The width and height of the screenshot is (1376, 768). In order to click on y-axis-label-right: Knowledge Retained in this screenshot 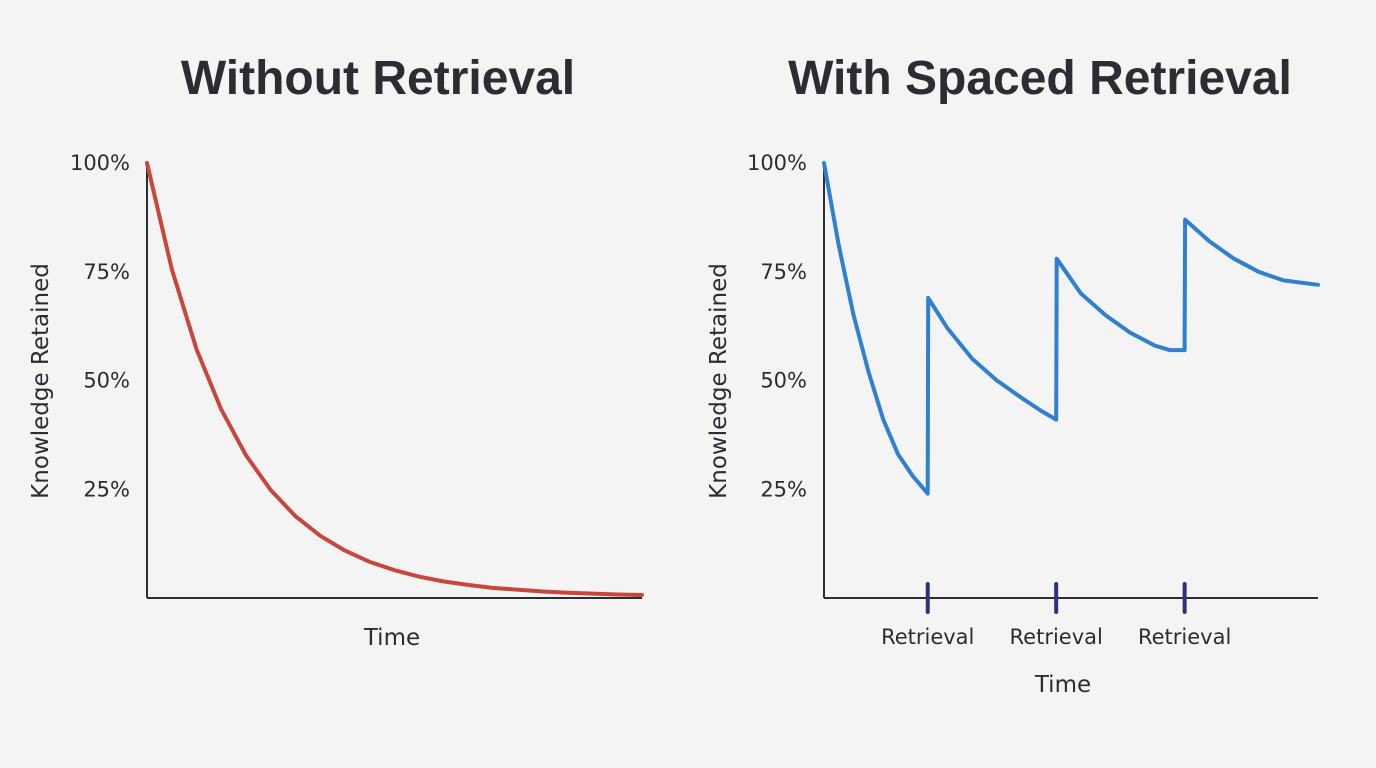, I will do `click(719, 381)`.